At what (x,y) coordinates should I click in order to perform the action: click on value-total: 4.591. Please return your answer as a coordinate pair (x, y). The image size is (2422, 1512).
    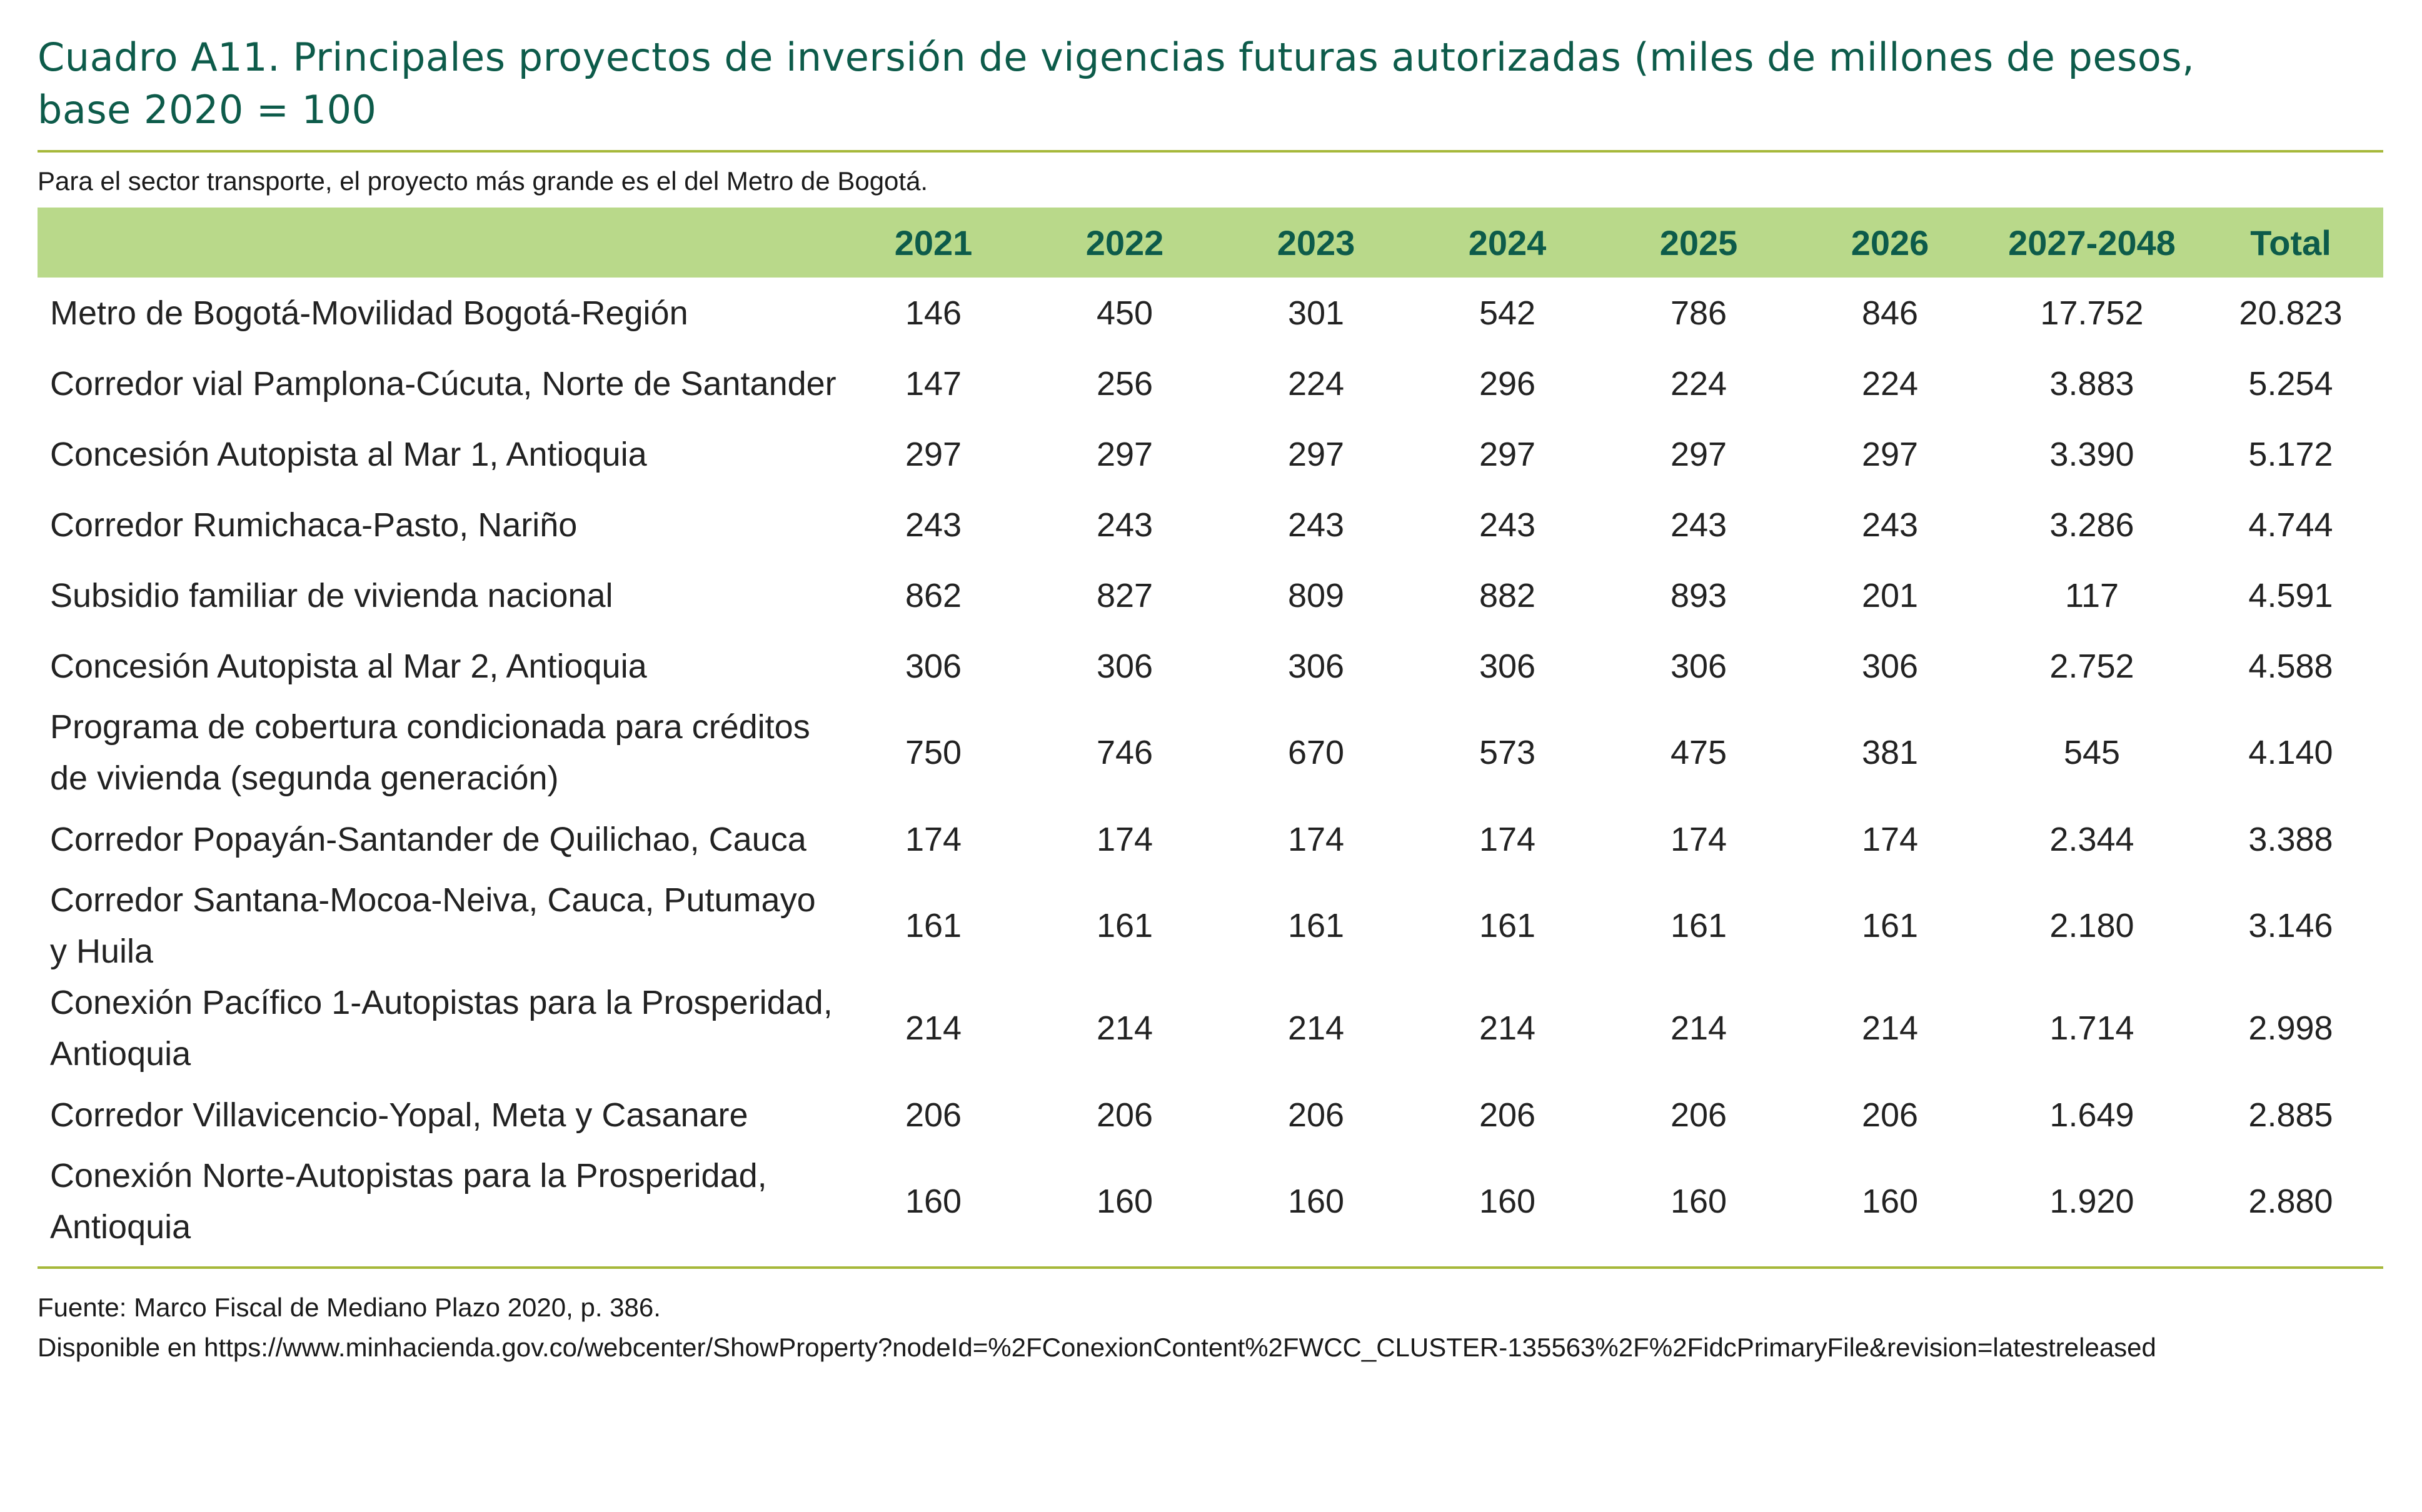
    Looking at the image, I should click on (2290, 595).